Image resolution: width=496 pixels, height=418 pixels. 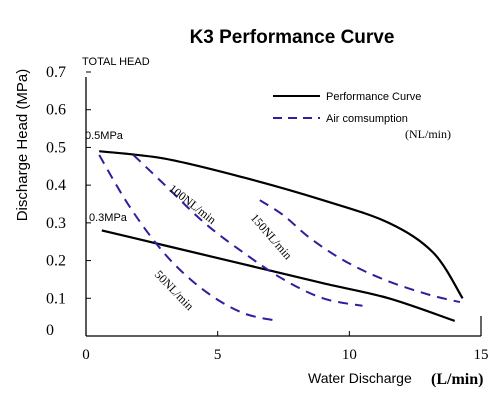 I want to click on y-tick-label: 0.5, so click(x=56, y=147).